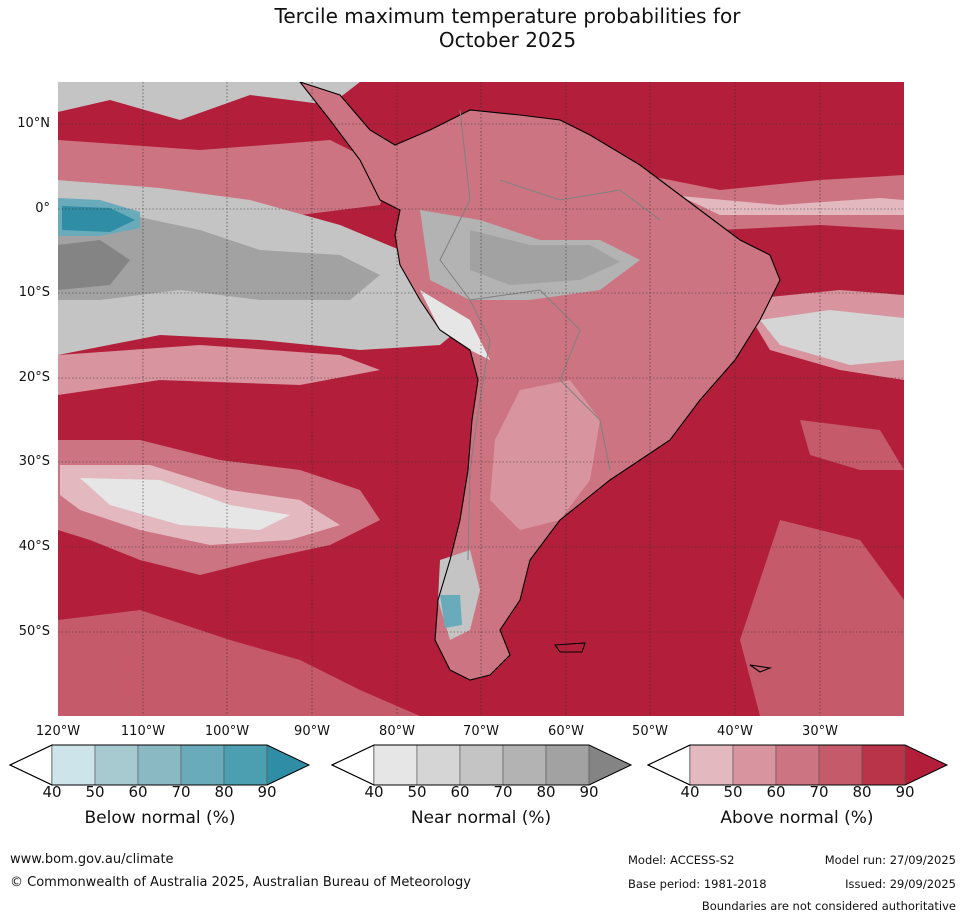  I want to click on cb-near-tick-50: 50, so click(417, 792).